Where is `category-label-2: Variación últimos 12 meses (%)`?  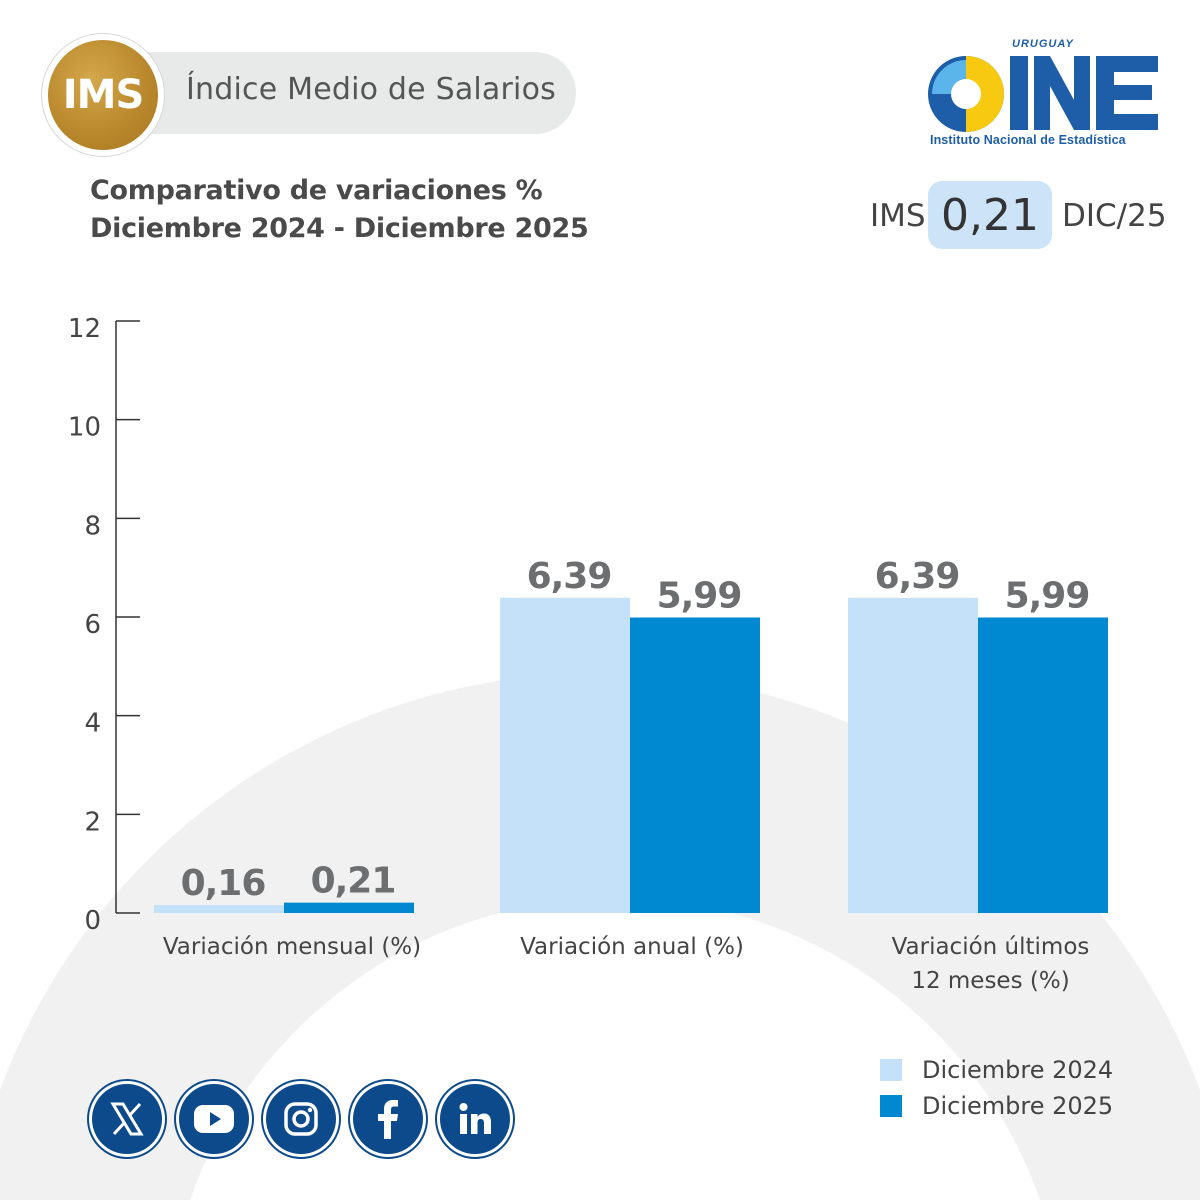 category-label-2: Variación últimos 12 meses (%) is located at coordinates (990, 964).